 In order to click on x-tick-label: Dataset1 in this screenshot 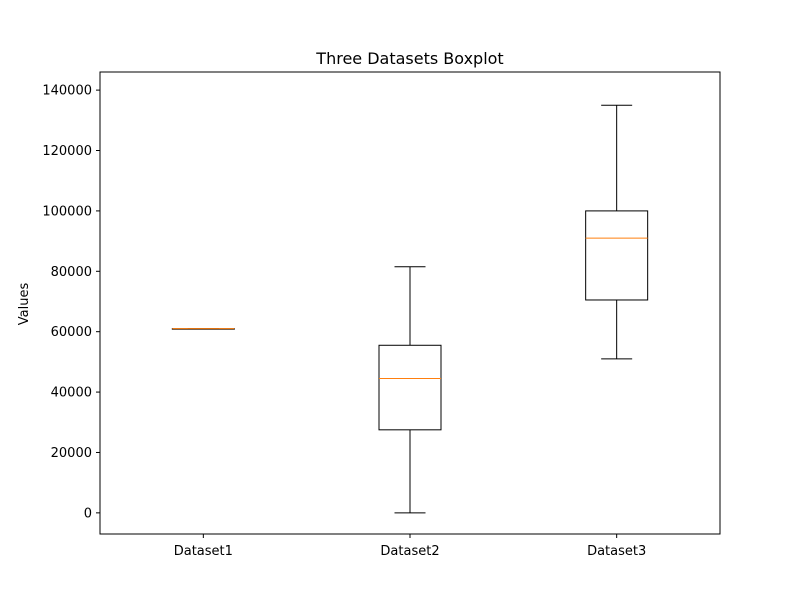, I will do `click(203, 551)`.